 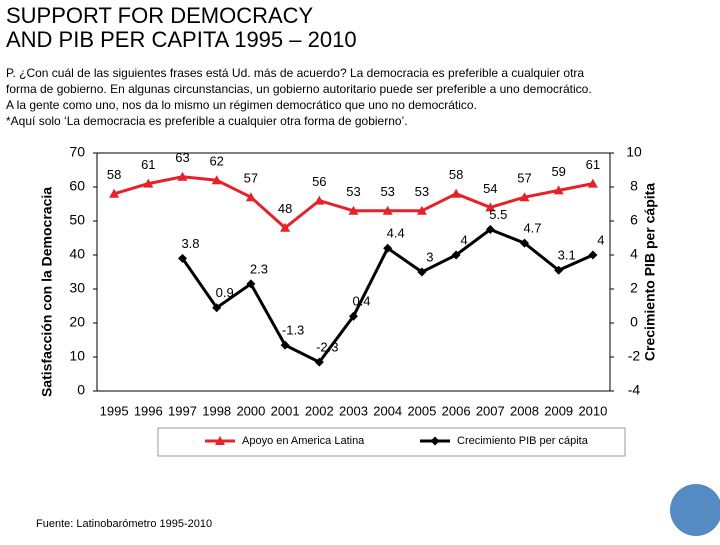 What do you see at coordinates (285, 208) in the screenshot?
I see `data-label: 48` at bounding box center [285, 208].